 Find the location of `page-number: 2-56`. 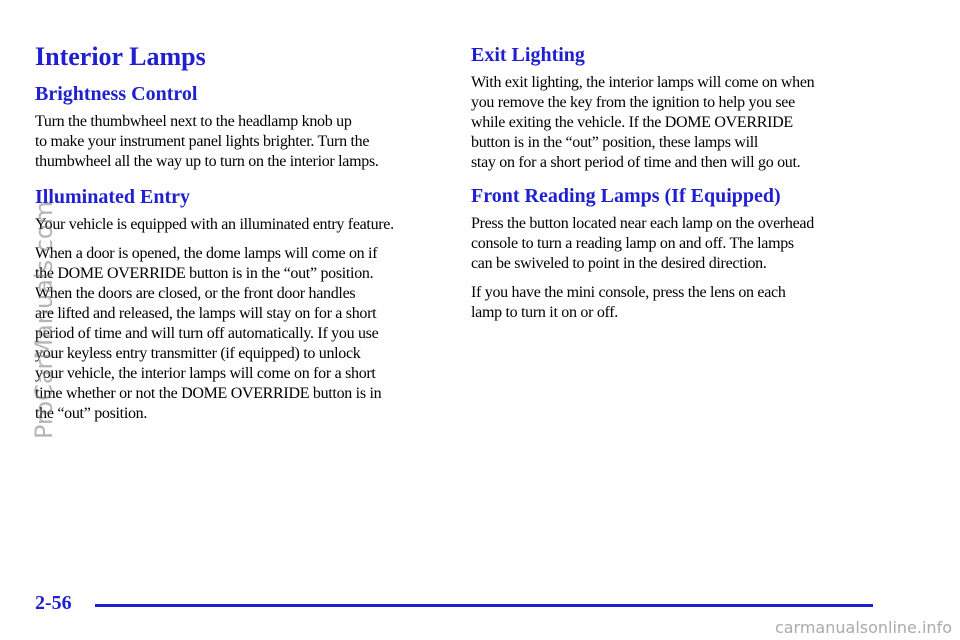

page-number: 2-56 is located at coordinates (53, 603).